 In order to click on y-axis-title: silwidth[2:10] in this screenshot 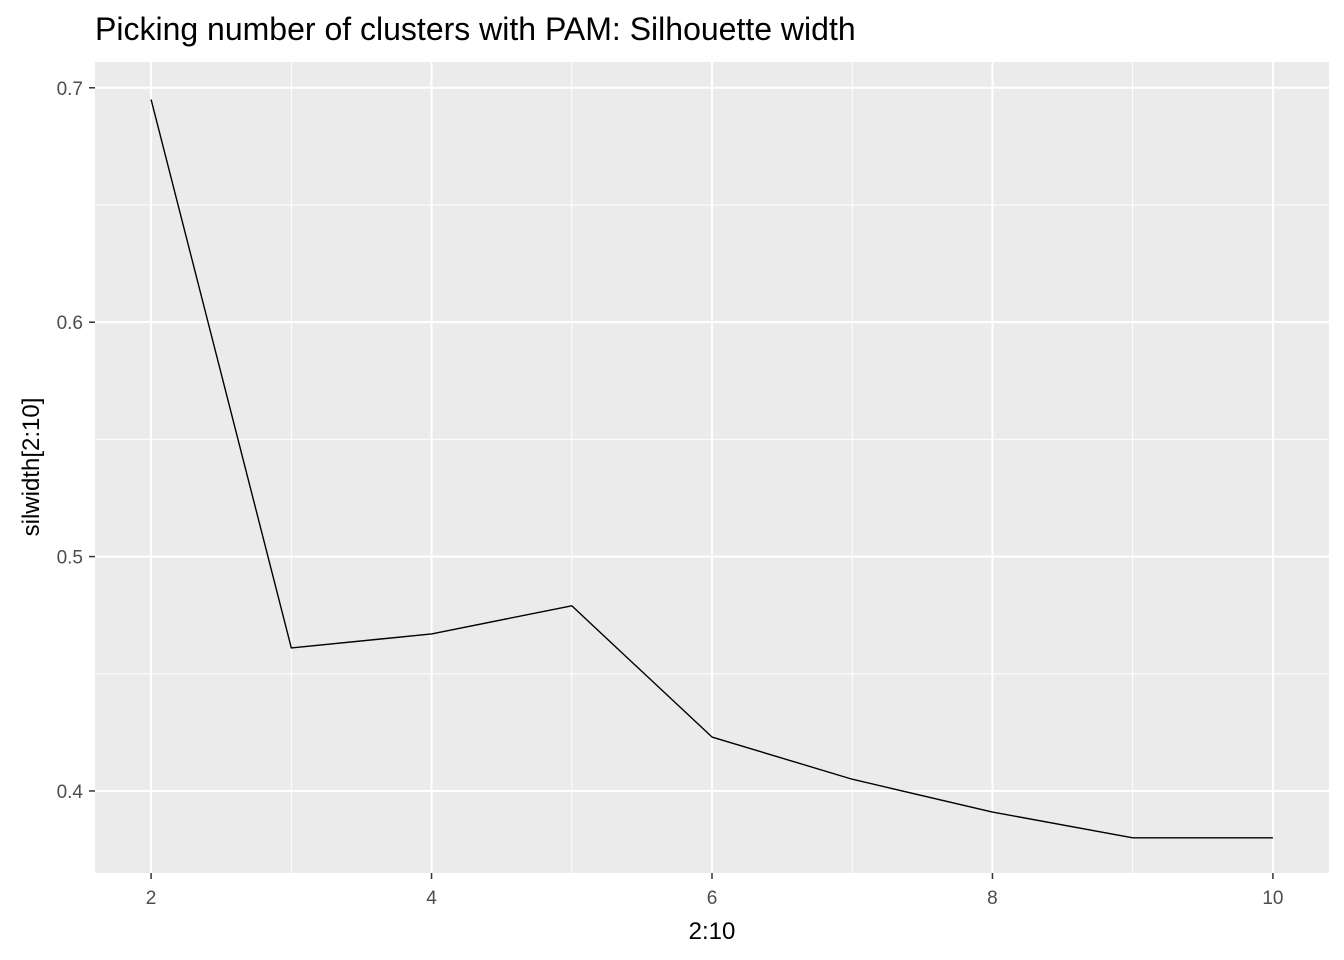, I will do `click(31, 467)`.